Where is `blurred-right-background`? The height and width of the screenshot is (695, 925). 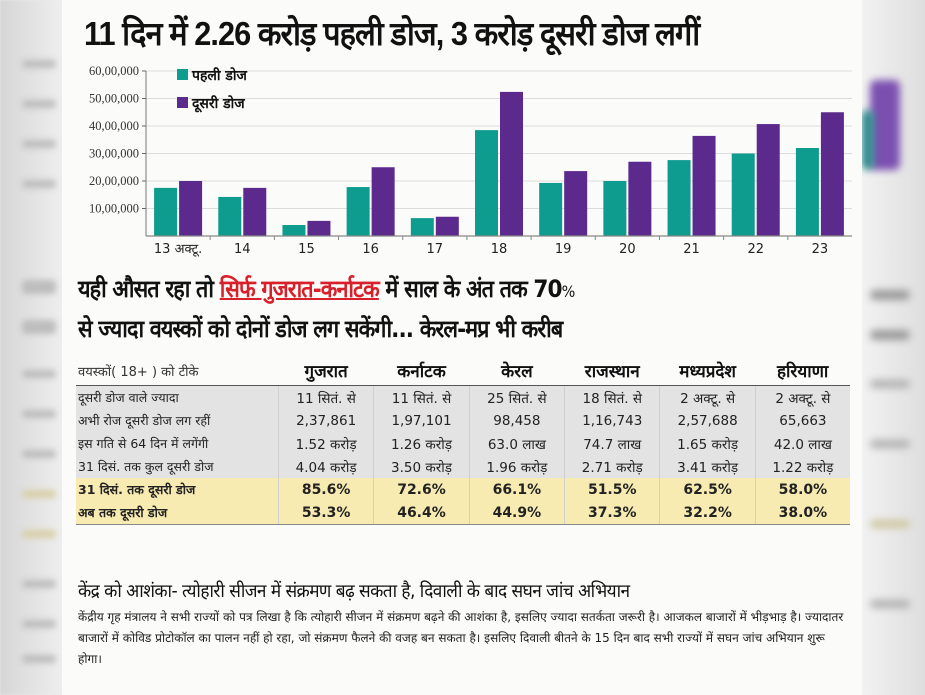
blurred-right-background is located at coordinates (893, 347).